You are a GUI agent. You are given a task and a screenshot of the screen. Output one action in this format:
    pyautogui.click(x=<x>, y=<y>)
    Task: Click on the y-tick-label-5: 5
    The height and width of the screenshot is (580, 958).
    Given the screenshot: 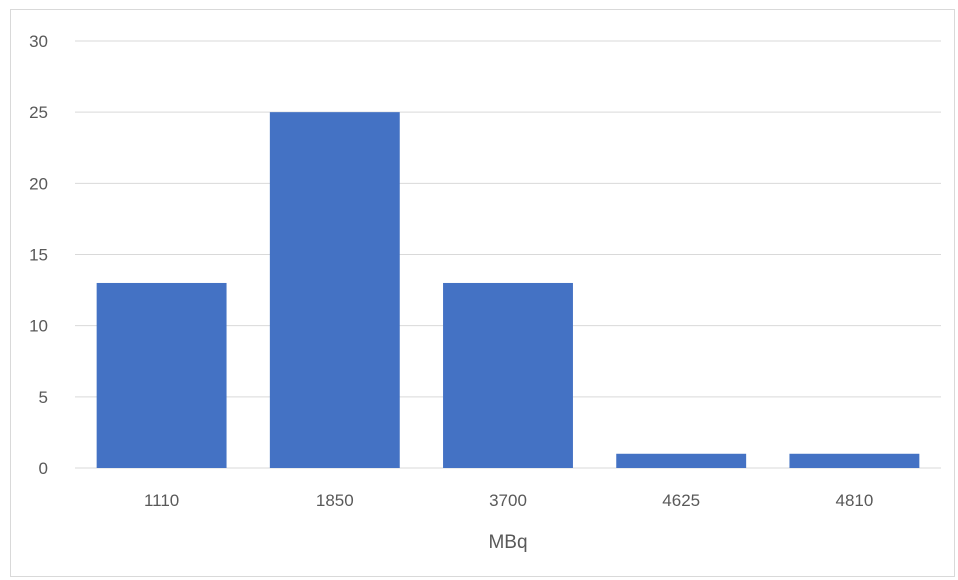 What is the action you would take?
    pyautogui.click(x=43, y=397)
    